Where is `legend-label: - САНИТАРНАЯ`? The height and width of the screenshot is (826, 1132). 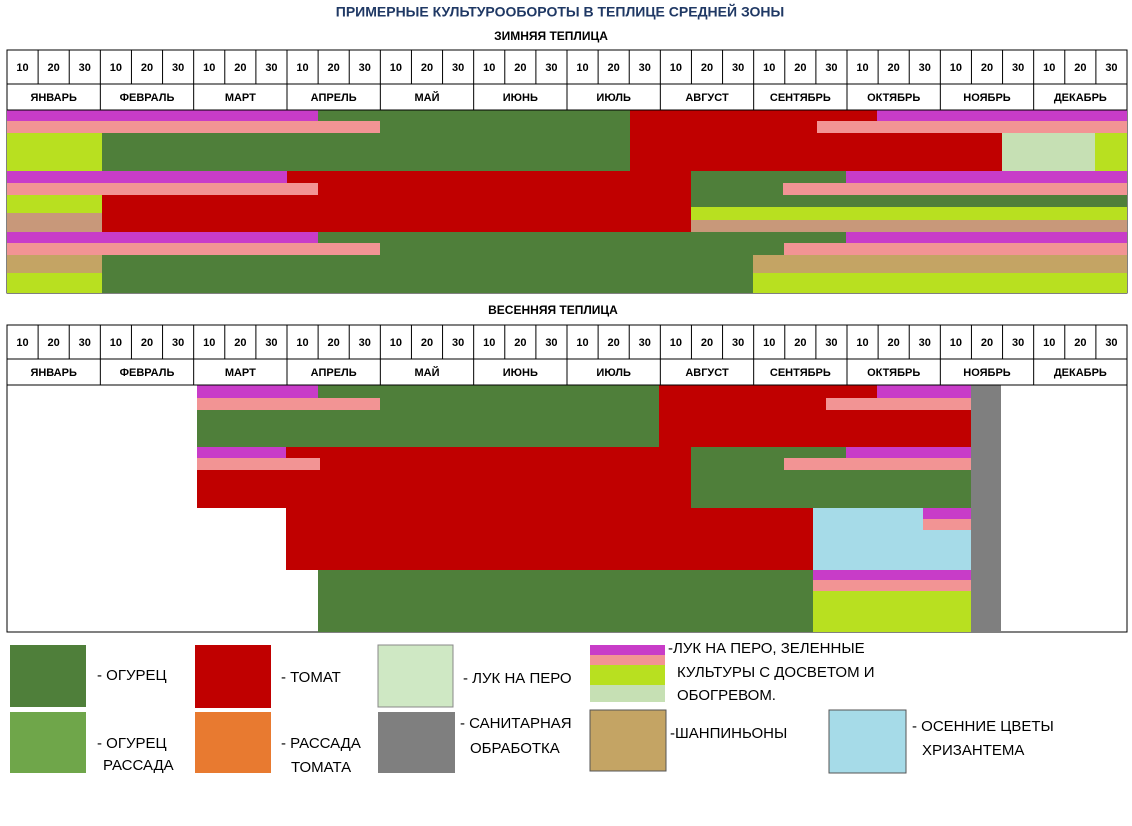
legend-label: - САНИТАРНАЯ is located at coordinates (516, 723).